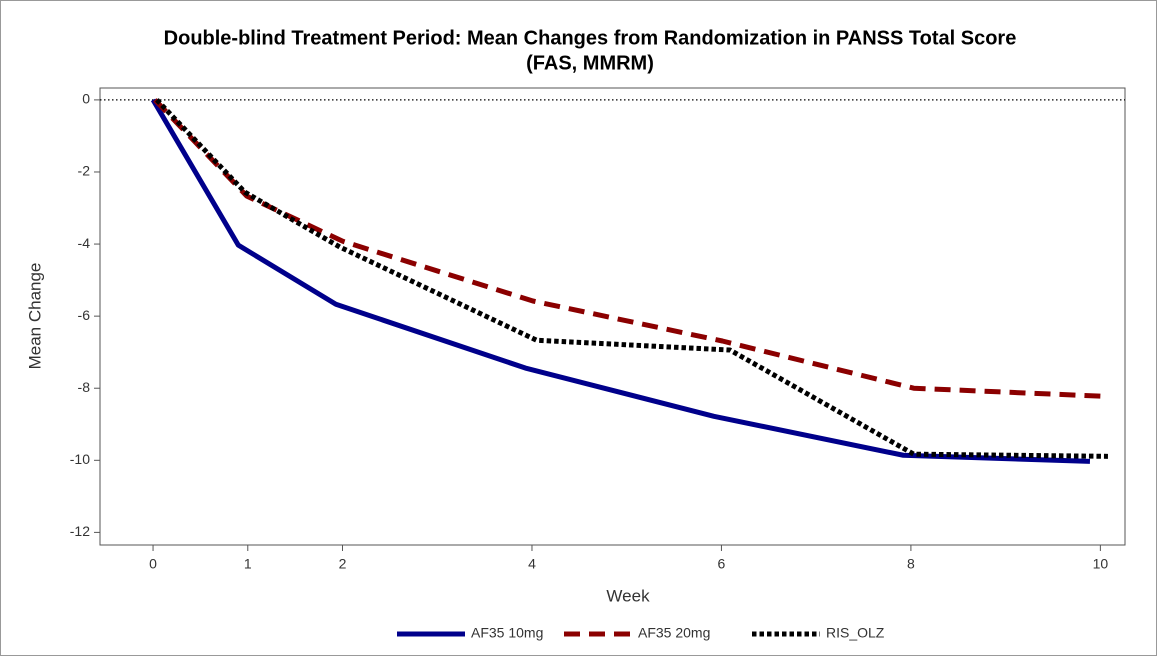 The width and height of the screenshot is (1157, 656). Describe the element at coordinates (153, 564) in the screenshot. I see `x-tick-label: 0` at that location.